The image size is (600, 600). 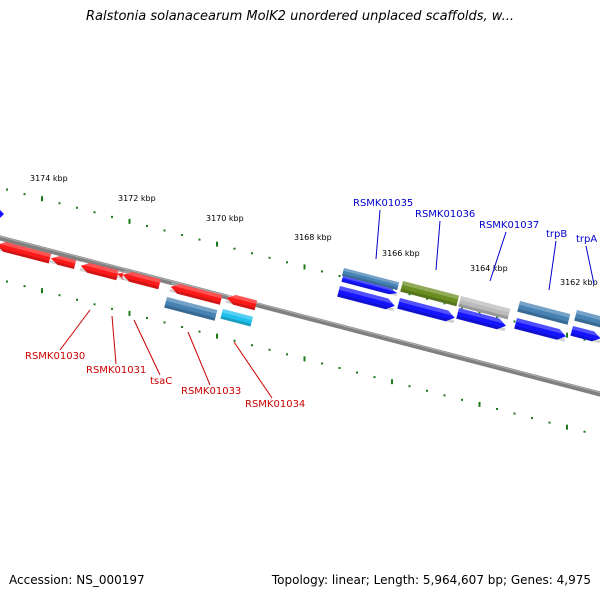 What do you see at coordinates (579, 282) in the screenshot?
I see `kbp-label: 3162 kbp` at bounding box center [579, 282].